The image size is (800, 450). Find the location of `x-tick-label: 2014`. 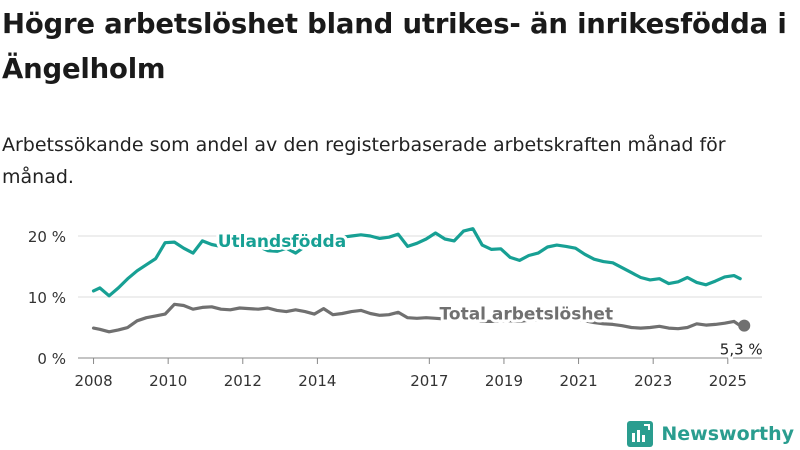

x-tick-label: 2014 is located at coordinates (317, 381).